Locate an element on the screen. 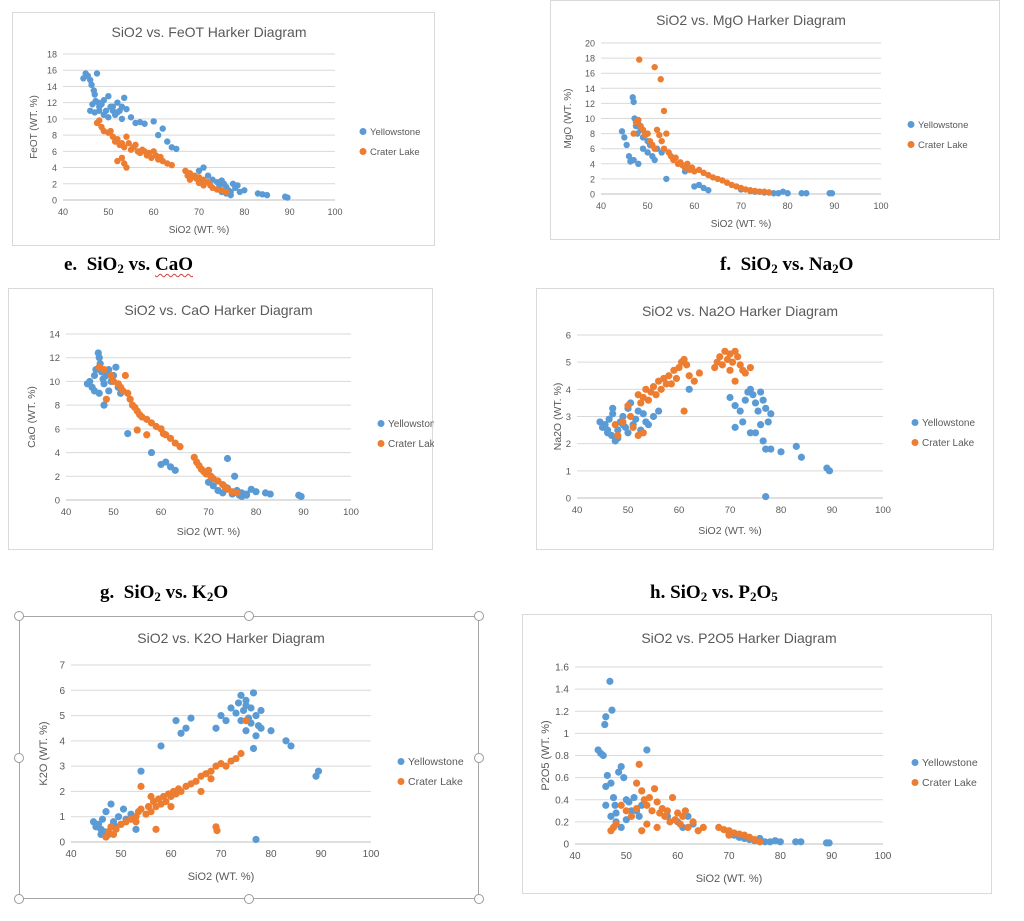  x-tick-label: 60 is located at coordinates (171, 854).